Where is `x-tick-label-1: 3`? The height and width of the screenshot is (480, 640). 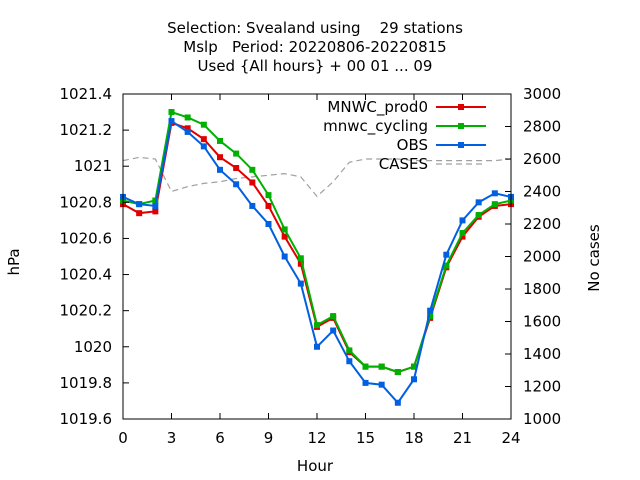
x-tick-label-1: 3 is located at coordinates (172, 438).